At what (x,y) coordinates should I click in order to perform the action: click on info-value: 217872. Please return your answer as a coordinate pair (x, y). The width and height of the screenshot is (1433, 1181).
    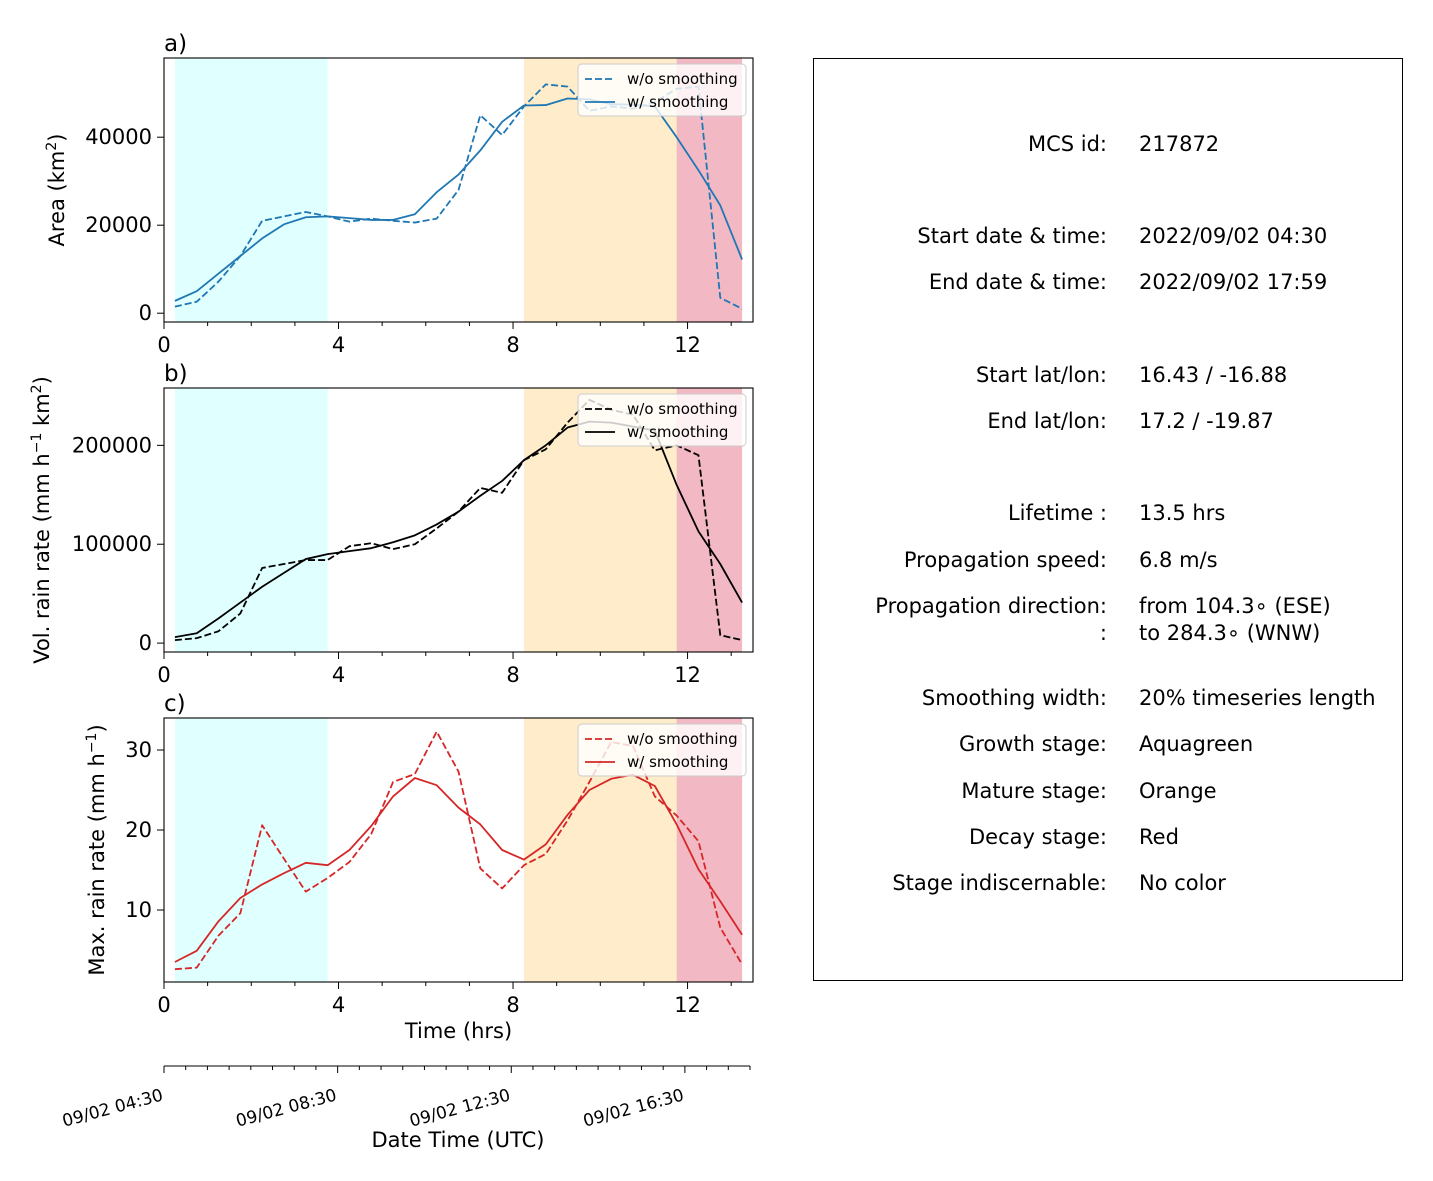
    Looking at the image, I should click on (1179, 144).